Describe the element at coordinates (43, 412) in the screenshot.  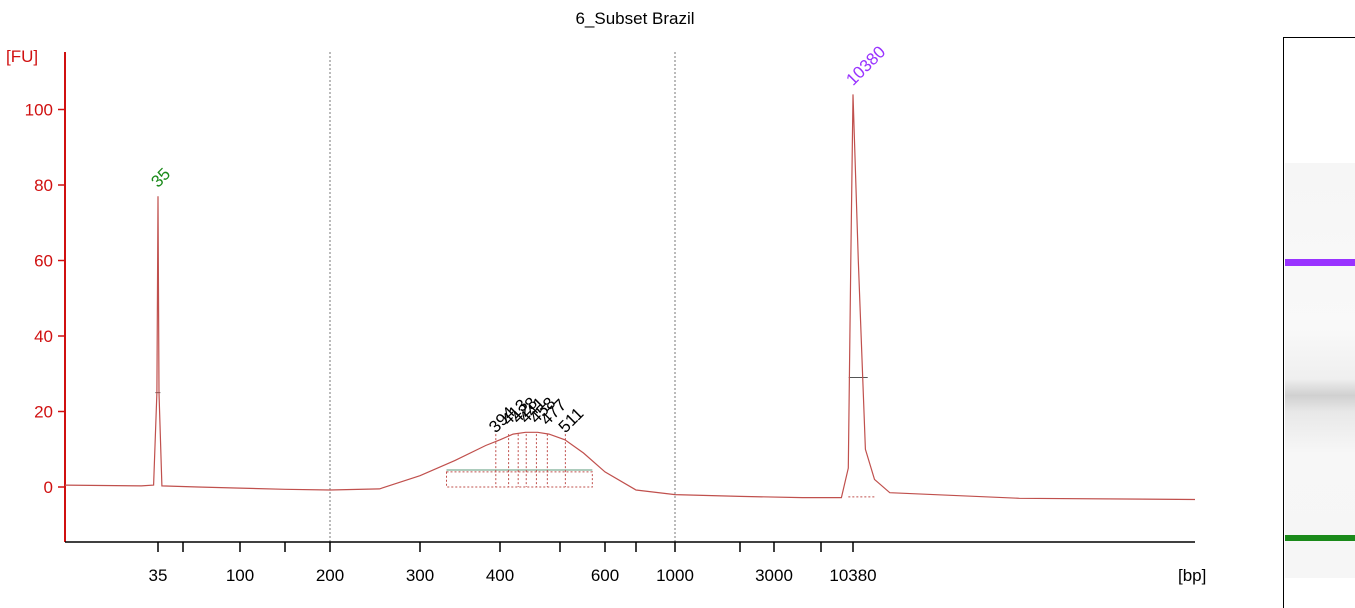
I see `y-tick-label-20: 20` at that location.